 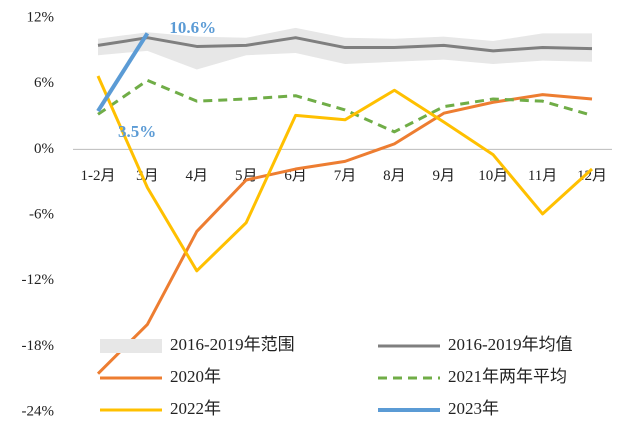 I want to click on legend-label: 2023年, so click(x=473, y=408).